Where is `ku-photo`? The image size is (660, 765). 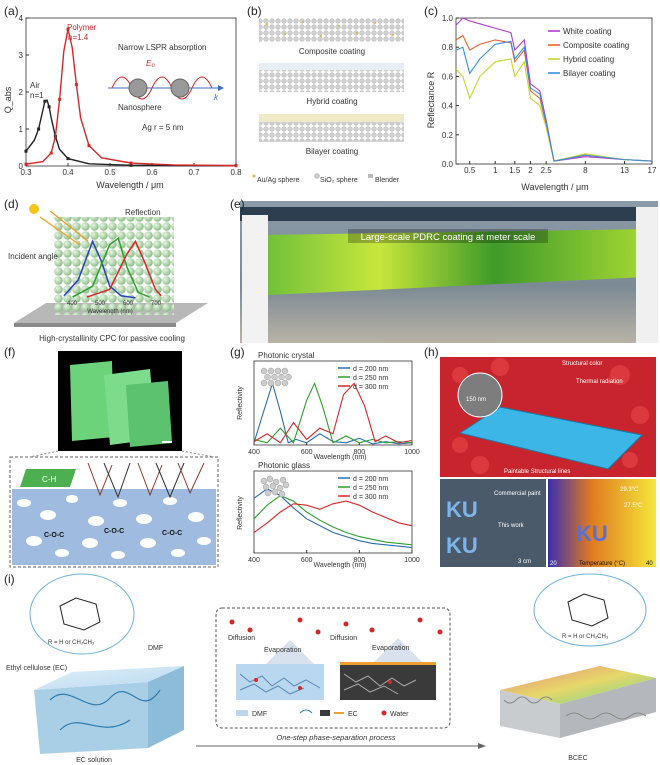 ku-photo is located at coordinates (493, 523).